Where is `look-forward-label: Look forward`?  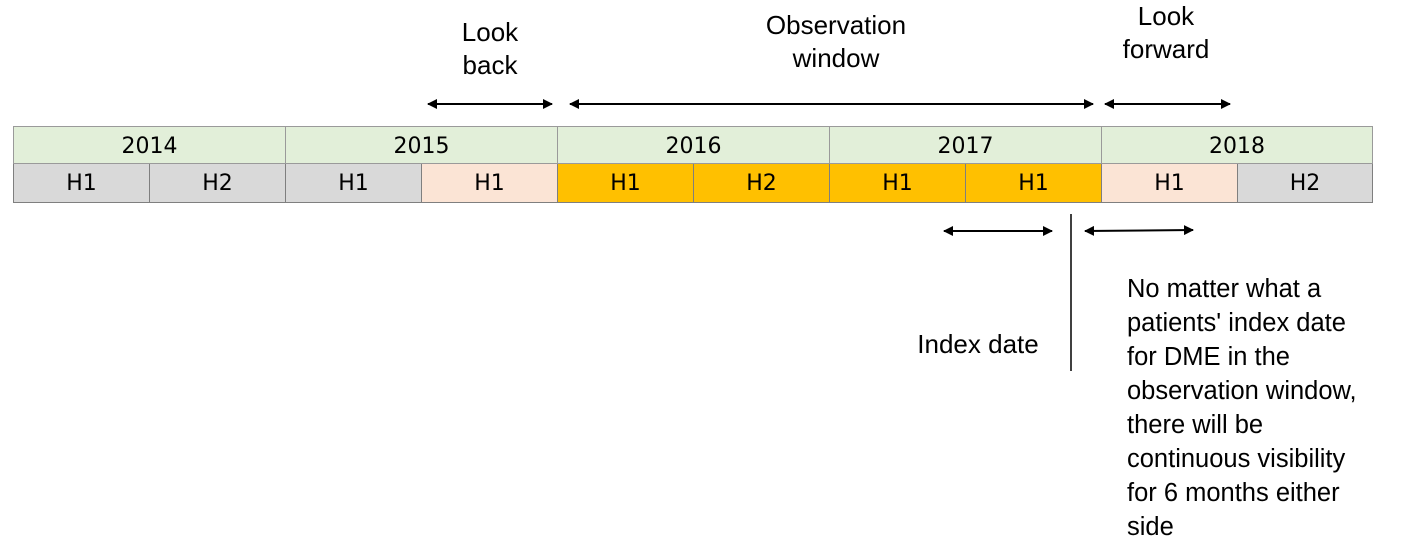
look-forward-label: Look forward is located at coordinates (1166, 32).